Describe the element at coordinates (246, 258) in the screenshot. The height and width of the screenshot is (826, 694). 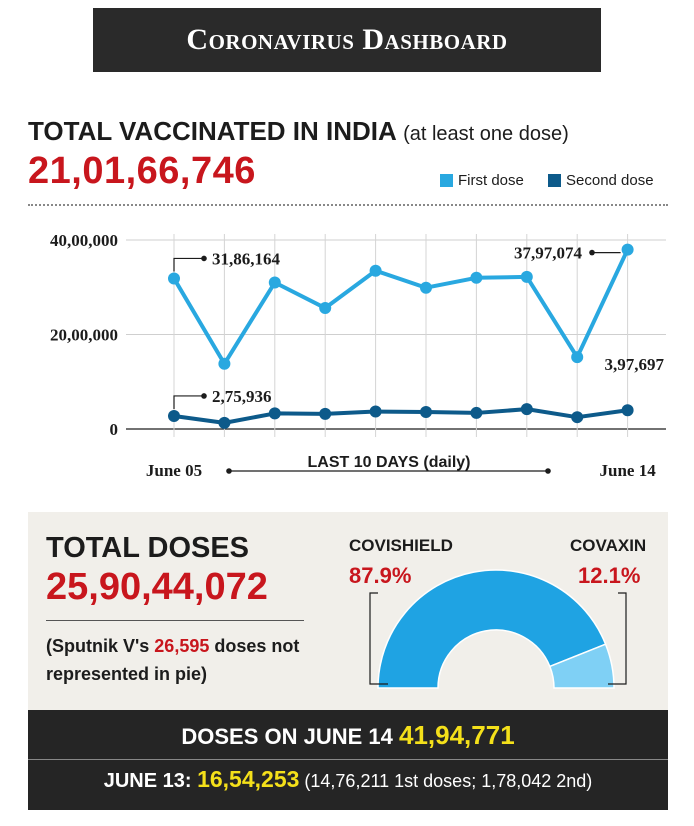
I see `data-label: 31,86,164` at that location.